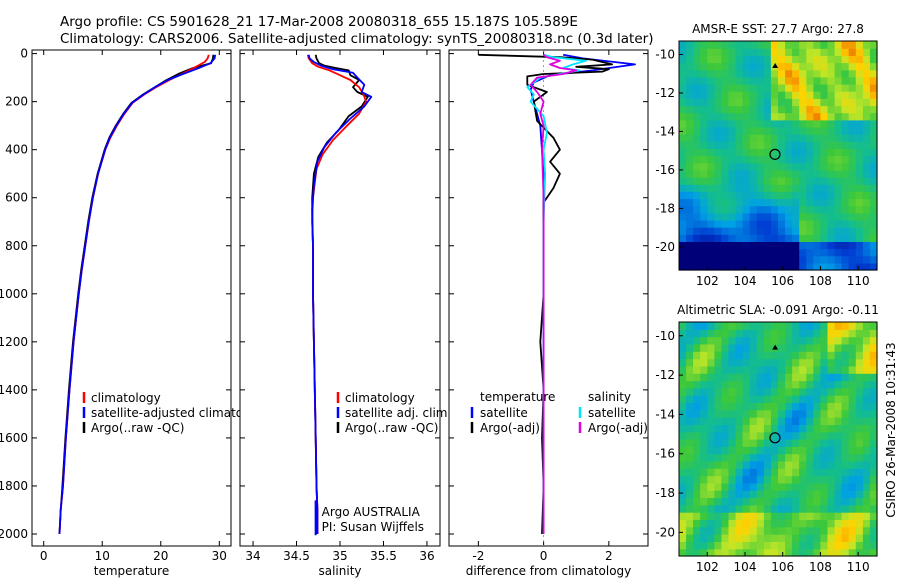  What do you see at coordinates (340, 294) in the screenshot?
I see `salinity-series-line` at bounding box center [340, 294].